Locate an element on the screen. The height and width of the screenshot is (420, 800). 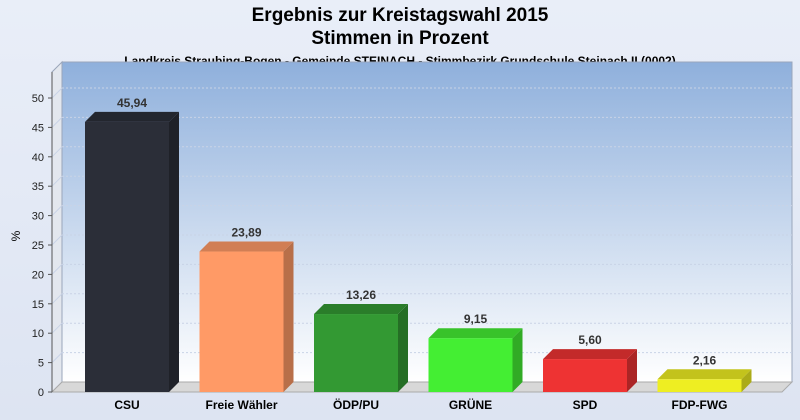
bar-csu is located at coordinates (132, 251).